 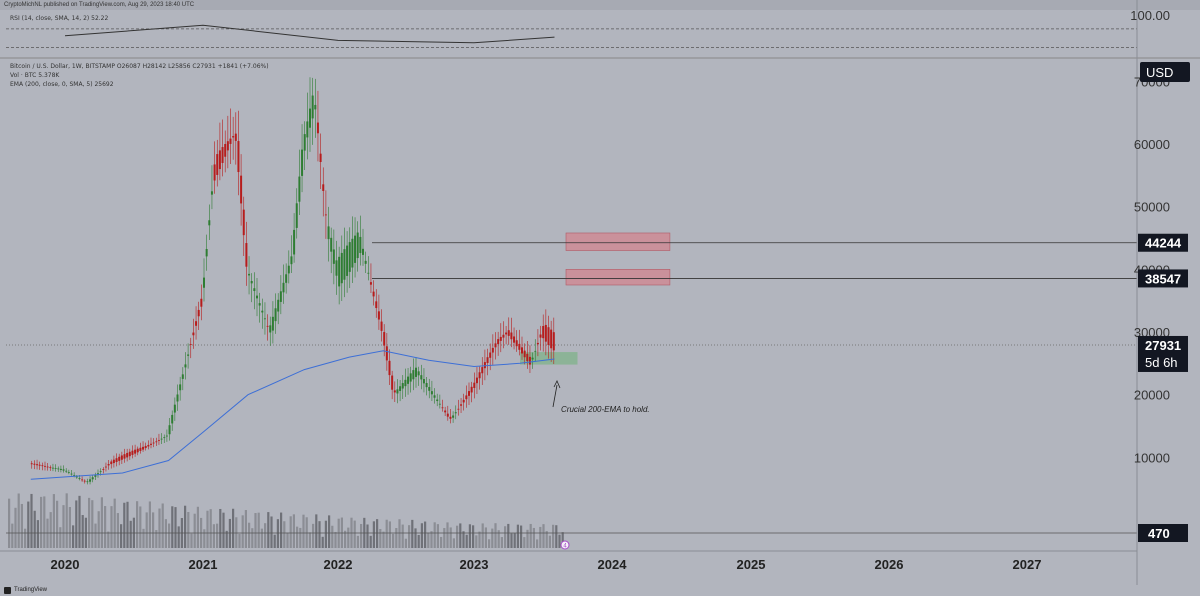 I want to click on currency-box, so click(x=1165, y=72).